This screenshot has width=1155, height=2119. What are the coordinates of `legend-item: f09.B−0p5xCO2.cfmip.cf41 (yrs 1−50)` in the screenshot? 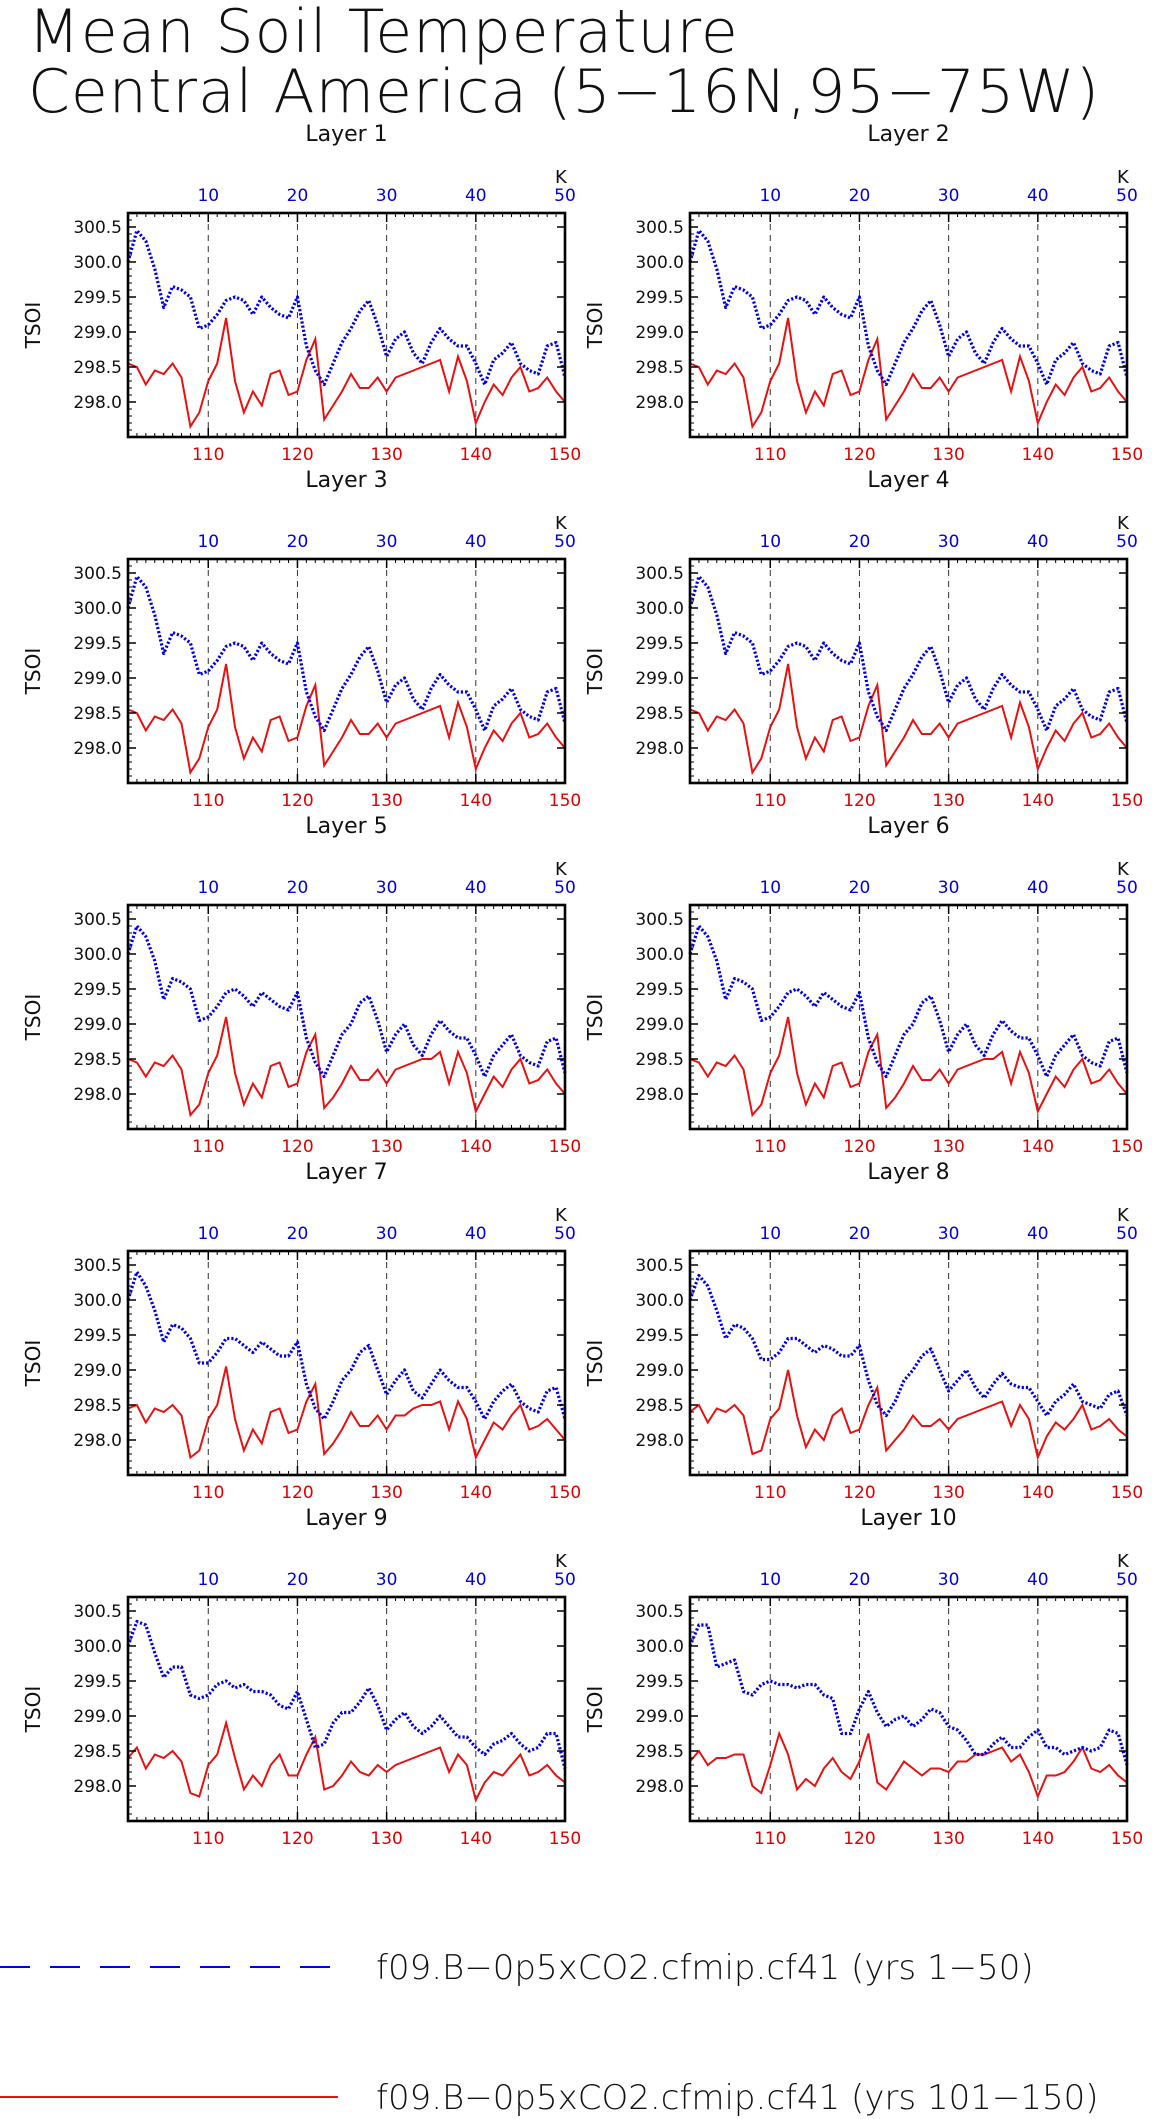 It's located at (517, 1968).